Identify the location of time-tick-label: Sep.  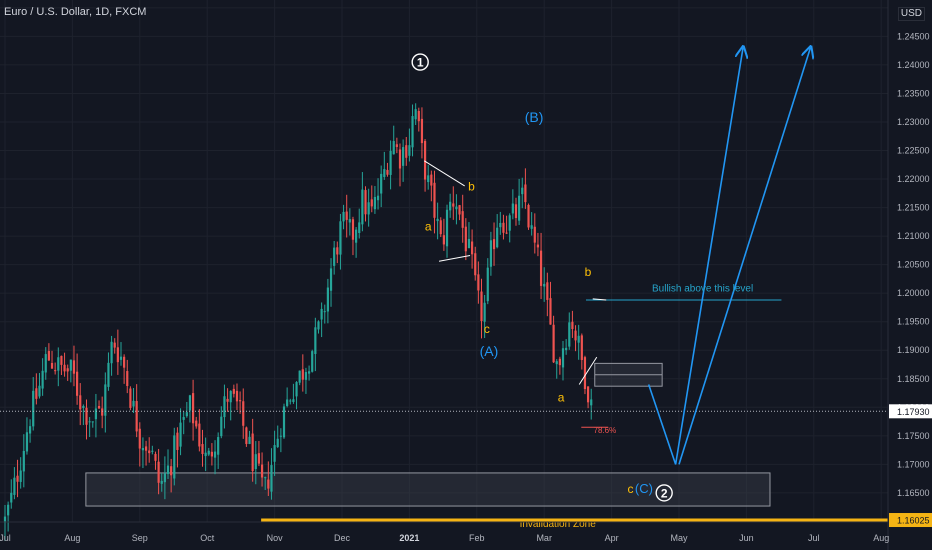
(140, 538).